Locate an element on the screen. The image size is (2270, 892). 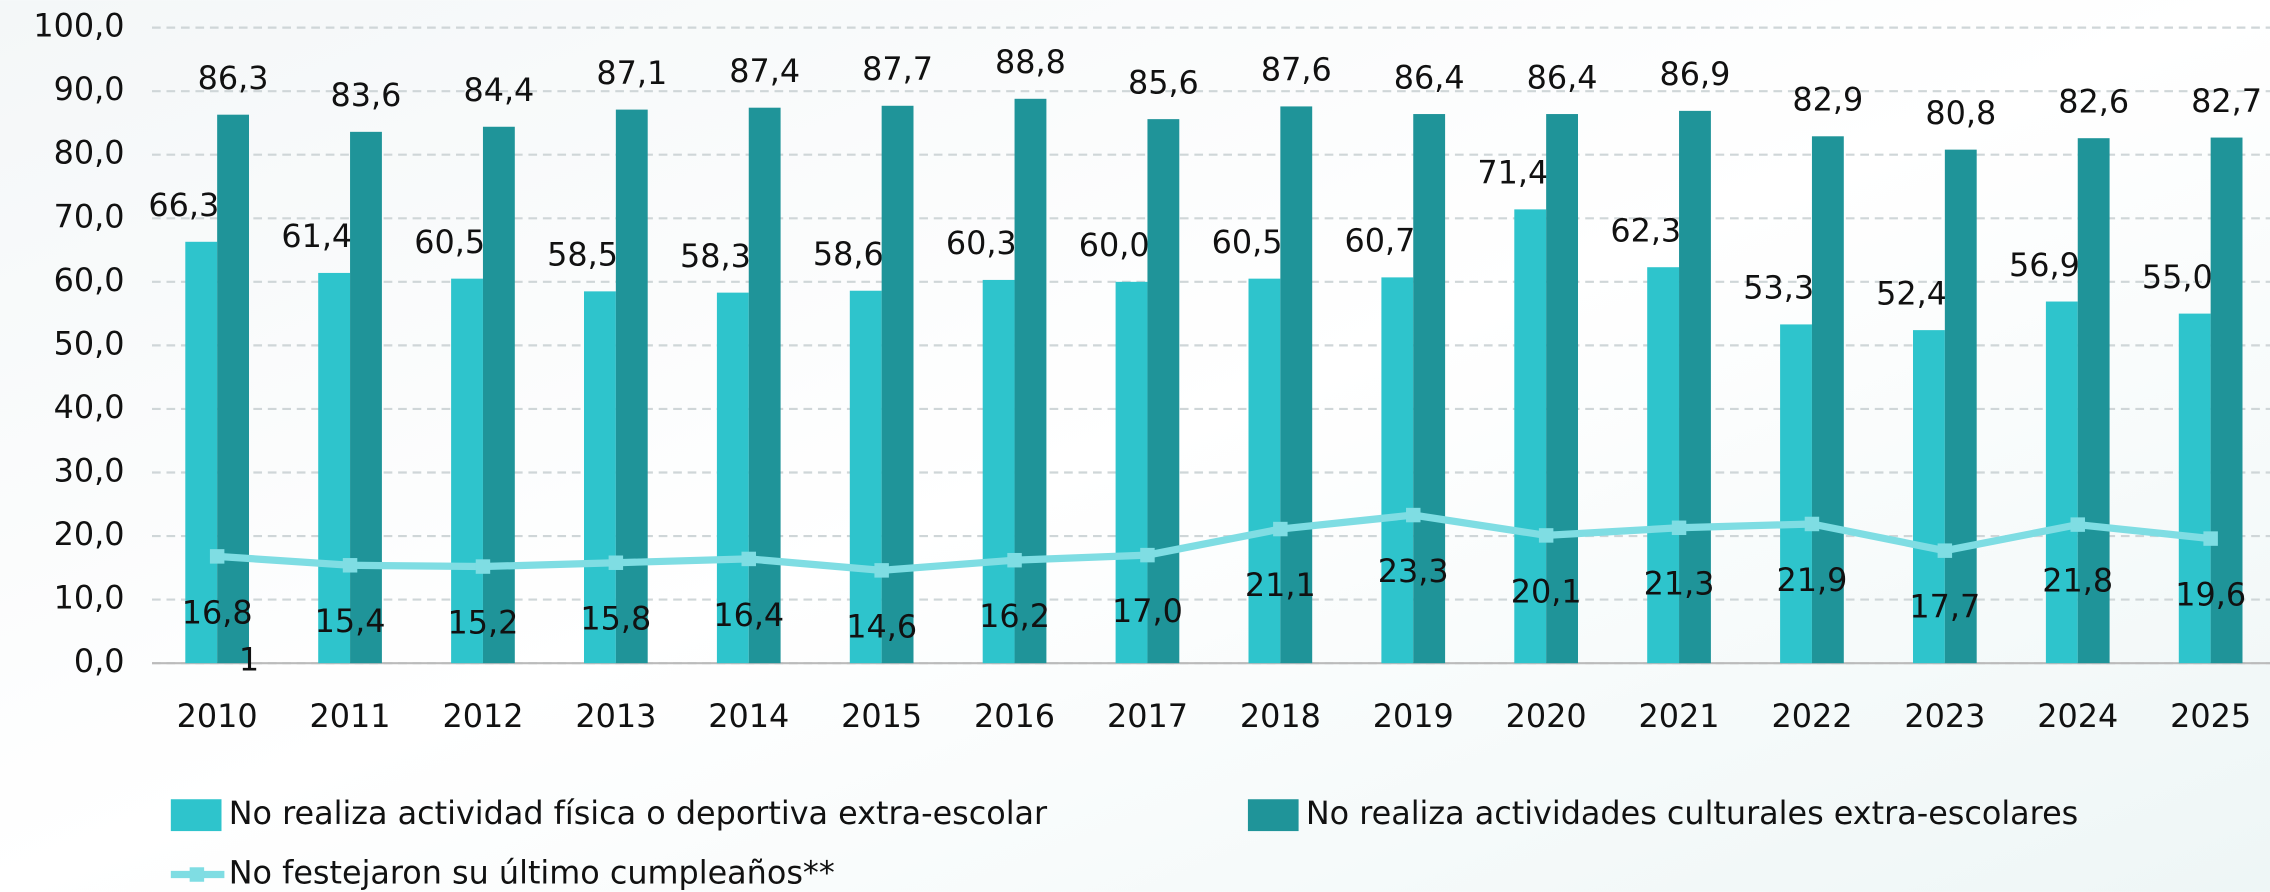
y-tick-label: 10,0 is located at coordinates (89, 598).